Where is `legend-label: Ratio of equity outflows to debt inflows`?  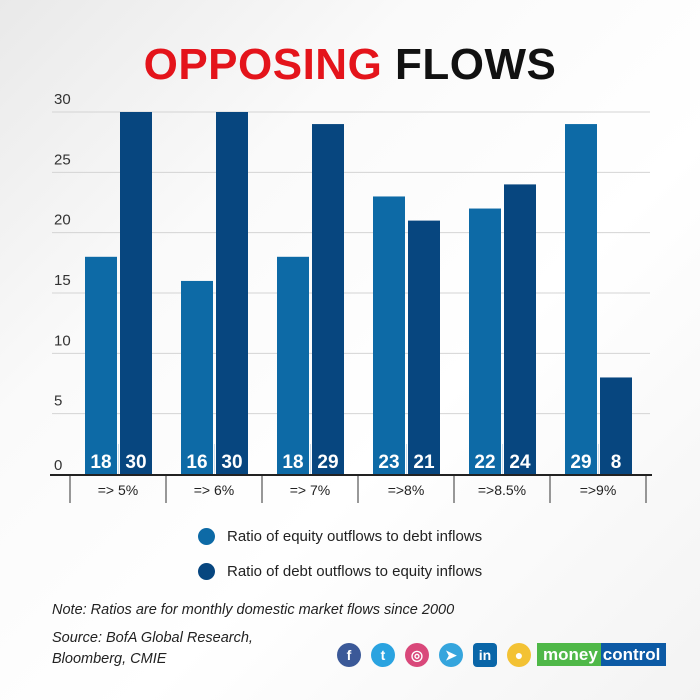 legend-label: Ratio of equity outflows to debt inflows is located at coordinates (355, 536).